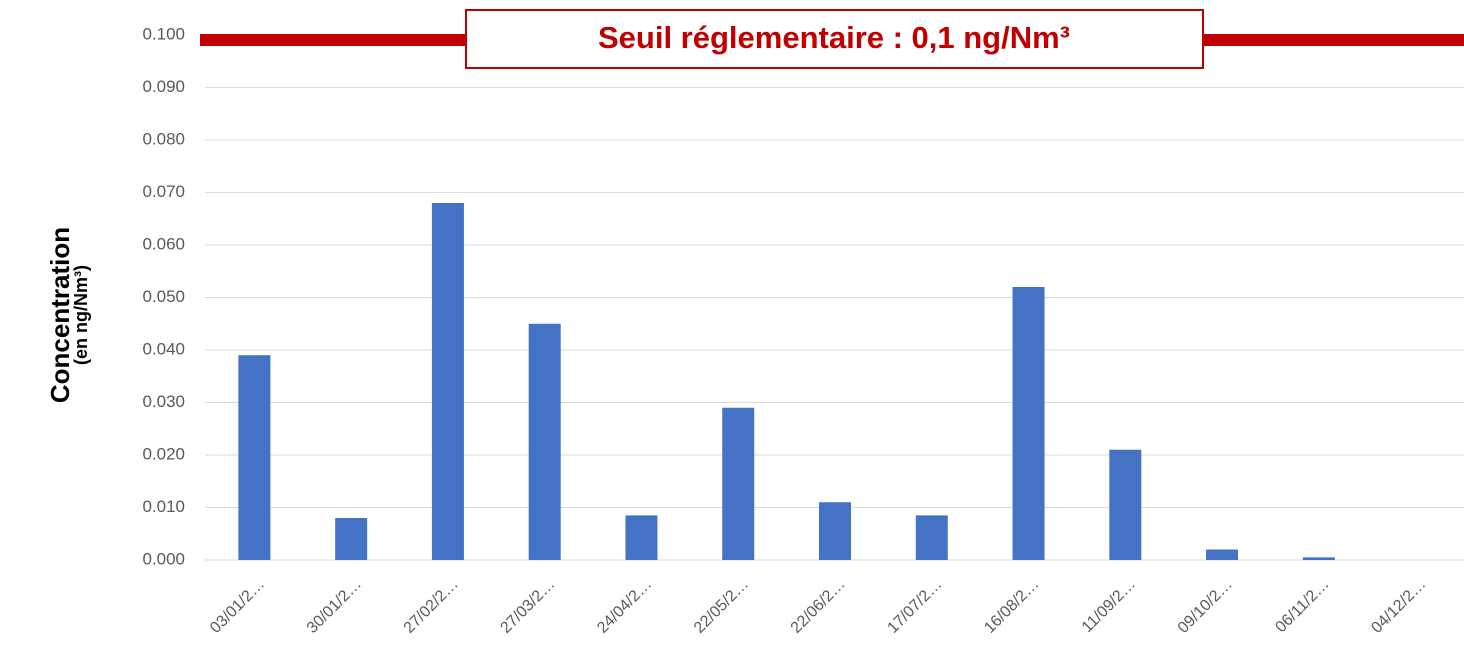 Image resolution: width=1464 pixels, height=664 pixels. What do you see at coordinates (163, 558) in the screenshot?
I see `y-tick-label: 0.000` at bounding box center [163, 558].